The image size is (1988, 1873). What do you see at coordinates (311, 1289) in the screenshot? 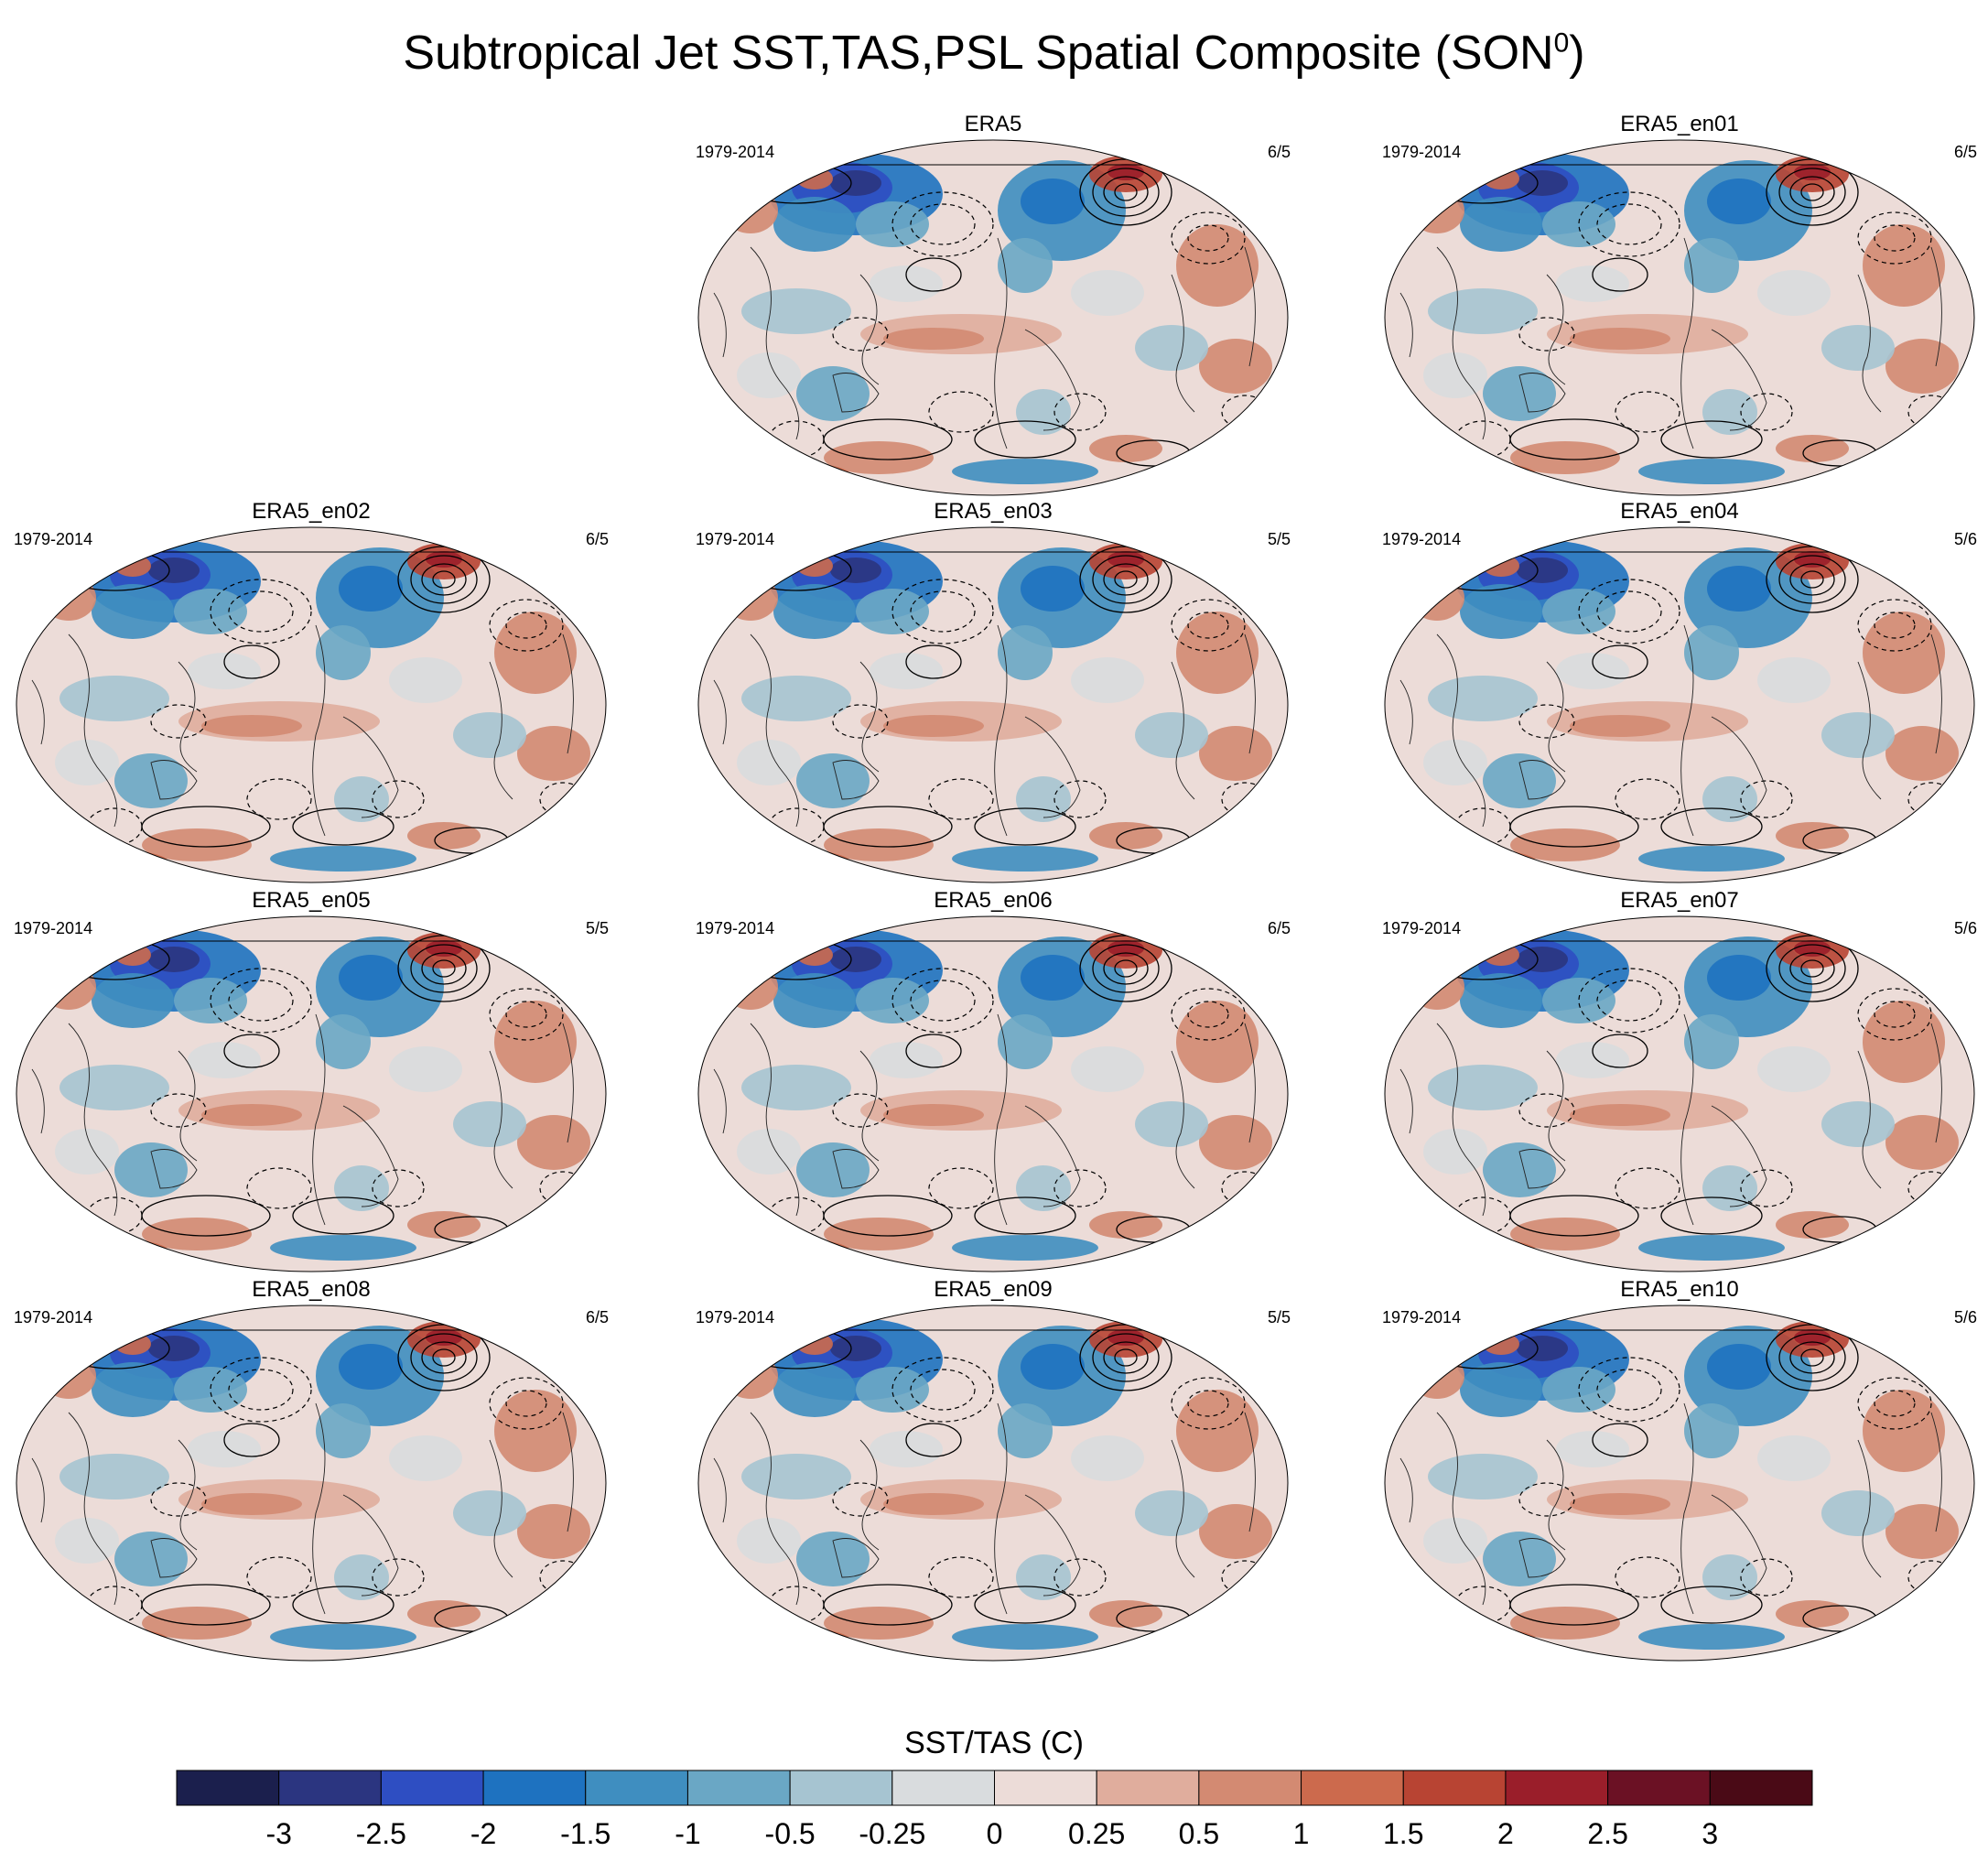
I see `panel-title: ERA5_en08` at bounding box center [311, 1289].